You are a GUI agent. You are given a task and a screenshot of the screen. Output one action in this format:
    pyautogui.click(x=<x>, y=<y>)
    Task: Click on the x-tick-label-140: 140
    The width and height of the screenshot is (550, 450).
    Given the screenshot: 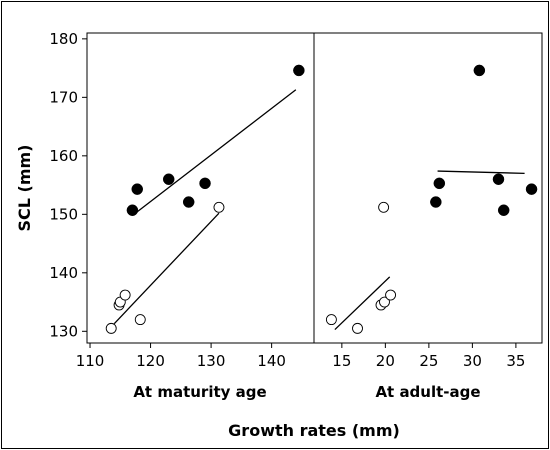 What is the action you would take?
    pyautogui.click(x=271, y=361)
    